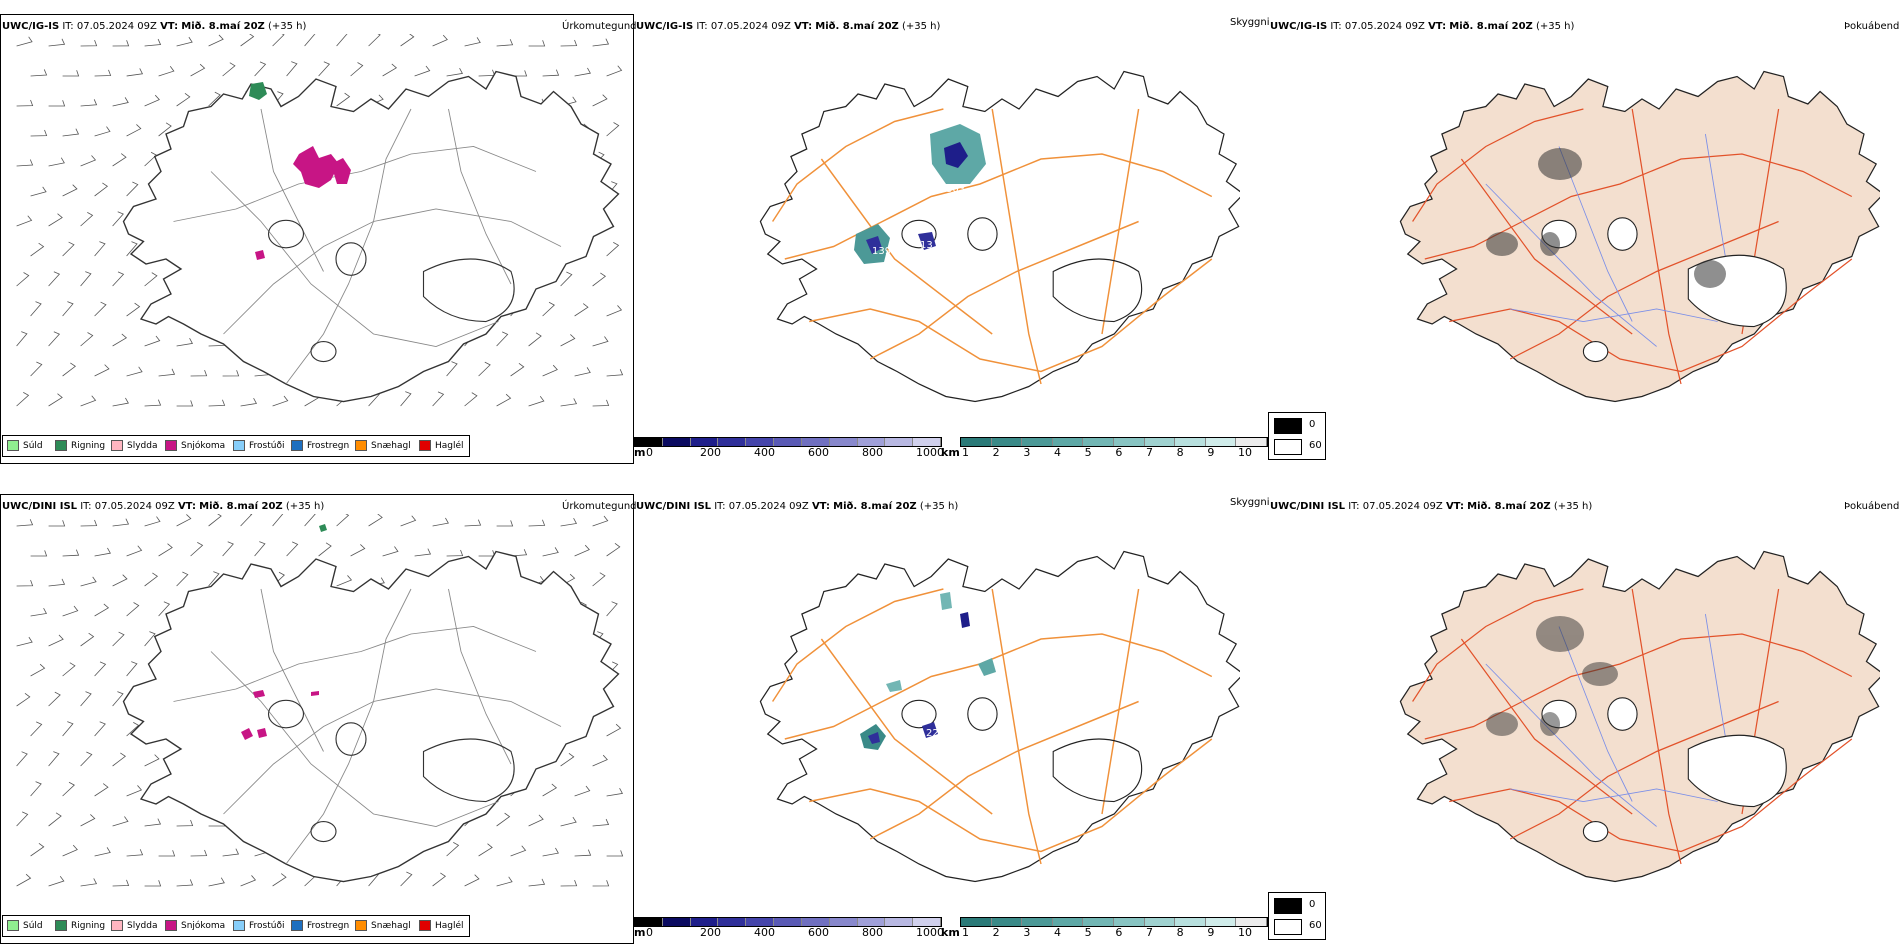 The image size is (1900, 950). Describe the element at coordinates (818, 452) in the screenshot. I see `colorbar-tick: 600` at that location.